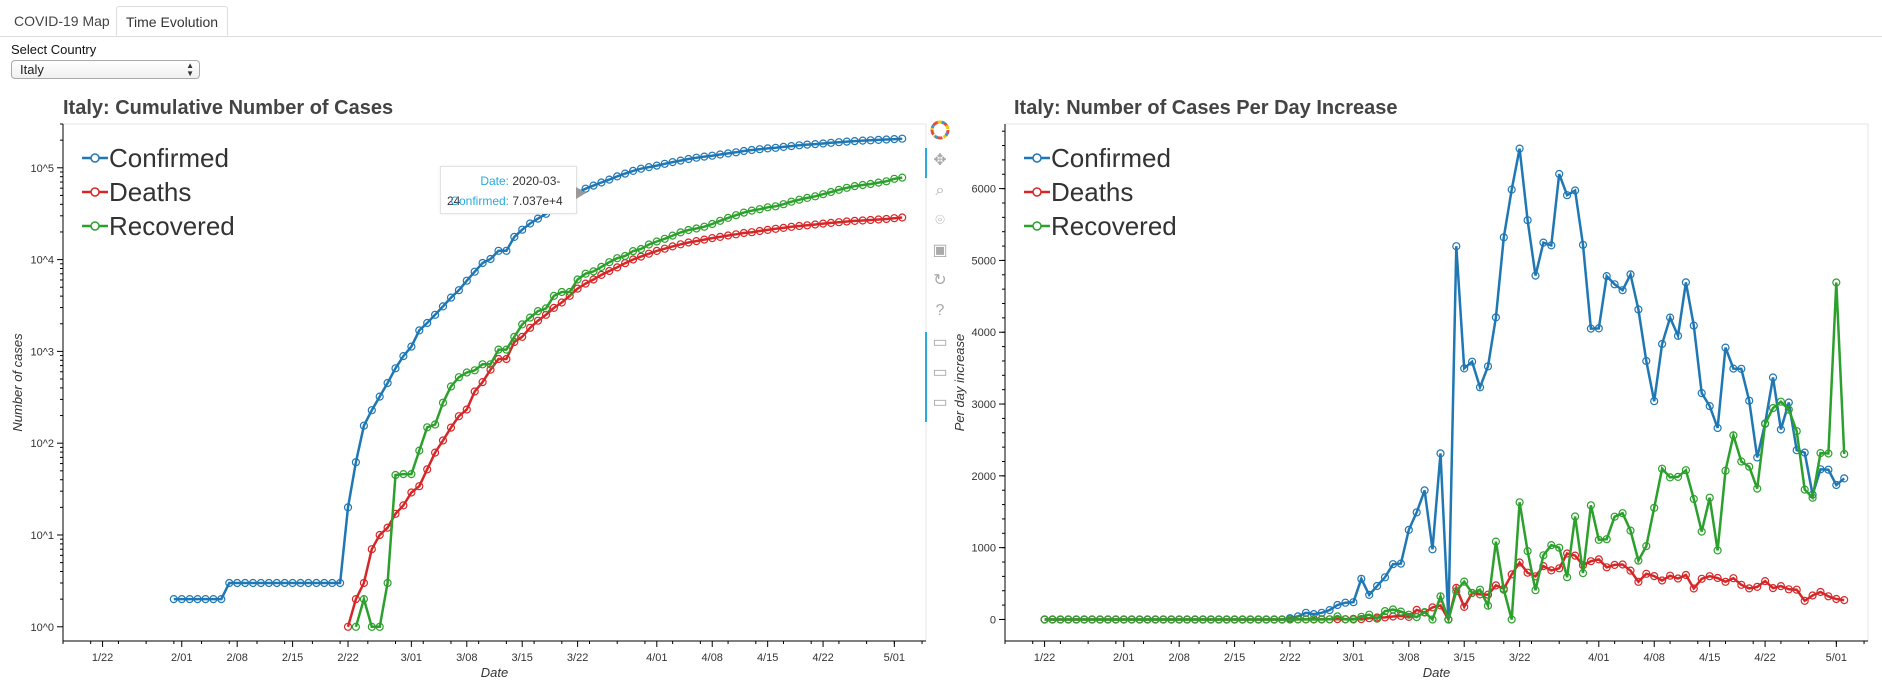 The image size is (1882, 686). Describe the element at coordinates (984, 190) in the screenshot. I see `y-tick-label: 6000` at that location.